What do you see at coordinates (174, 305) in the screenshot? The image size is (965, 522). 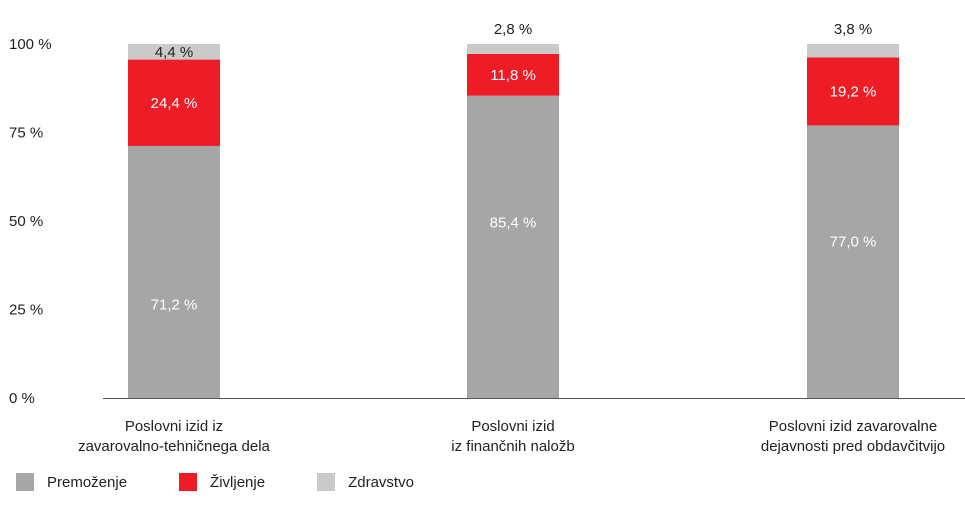 I see `data-label-premozenje-1: 71,2 %` at bounding box center [174, 305].